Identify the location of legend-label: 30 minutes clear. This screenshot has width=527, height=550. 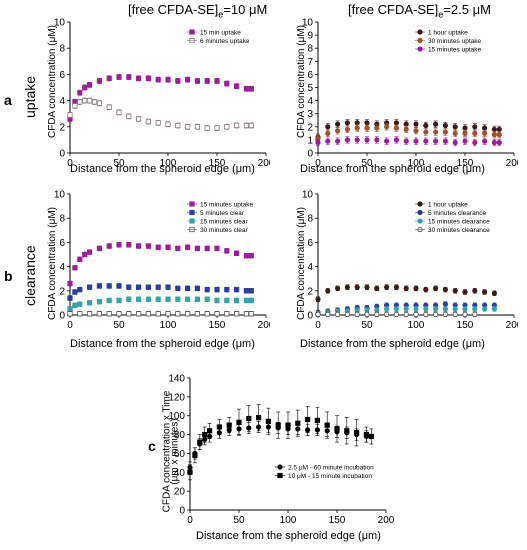
(224, 230).